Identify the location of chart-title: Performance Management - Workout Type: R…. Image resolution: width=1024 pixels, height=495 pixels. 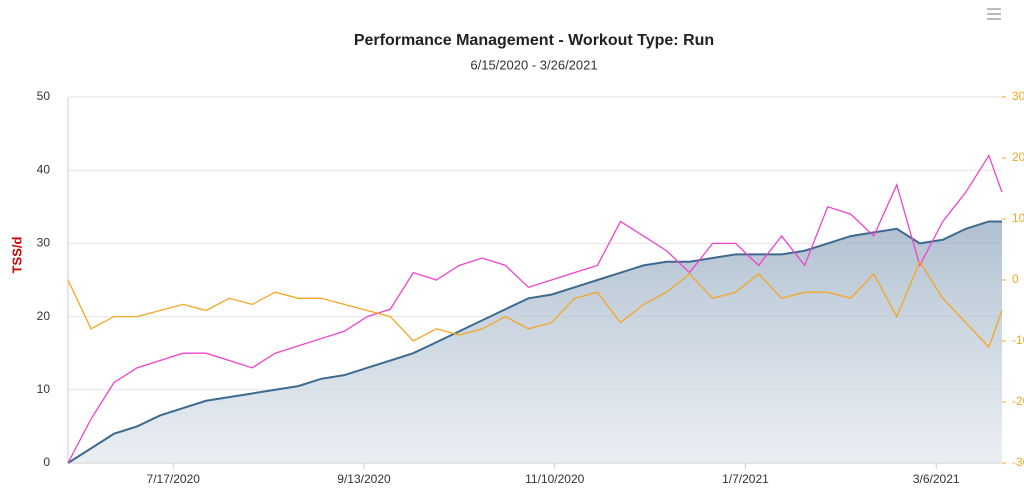
(534, 40).